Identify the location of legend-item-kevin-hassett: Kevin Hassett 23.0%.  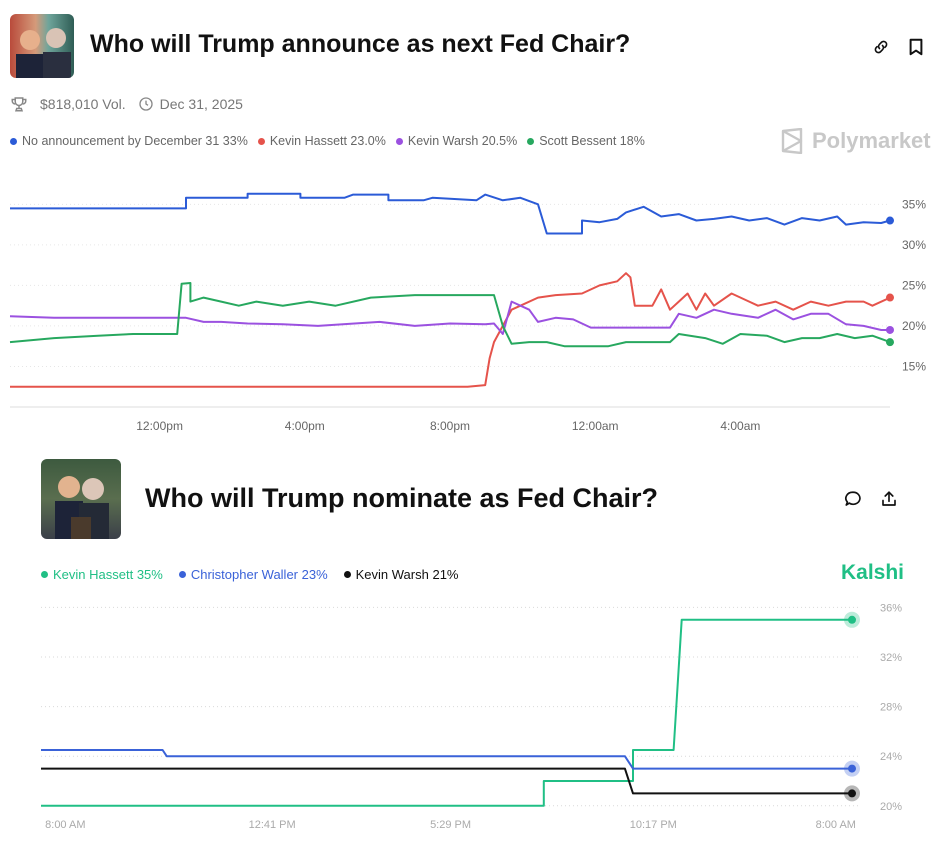
(321, 141).